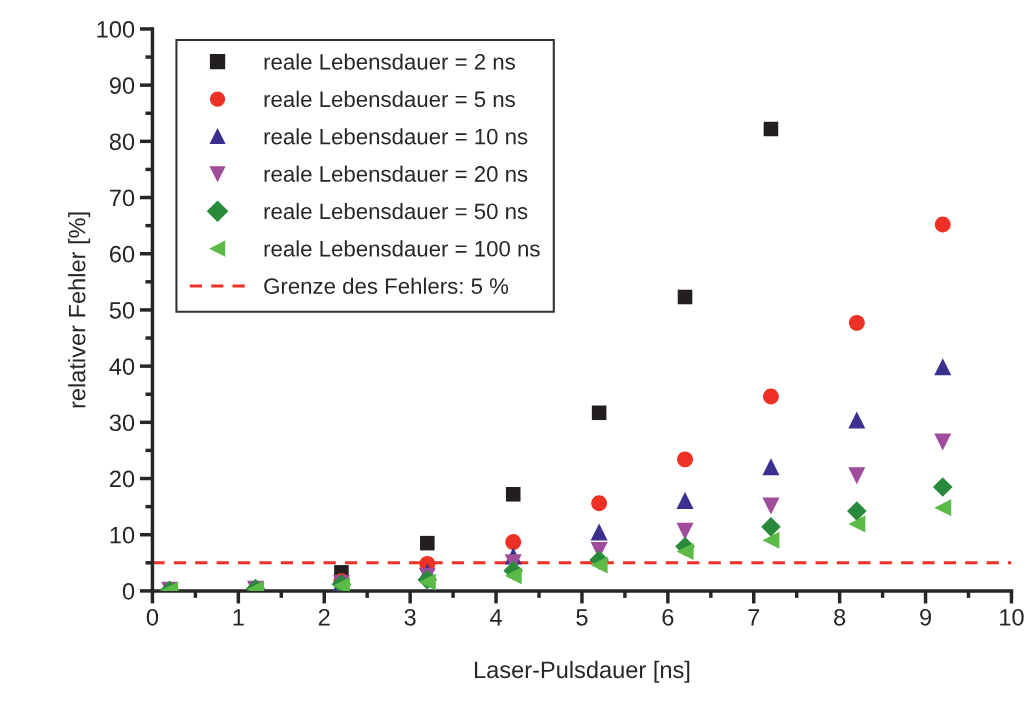  What do you see at coordinates (840, 617) in the screenshot?
I see `x-tick-label: 8` at bounding box center [840, 617].